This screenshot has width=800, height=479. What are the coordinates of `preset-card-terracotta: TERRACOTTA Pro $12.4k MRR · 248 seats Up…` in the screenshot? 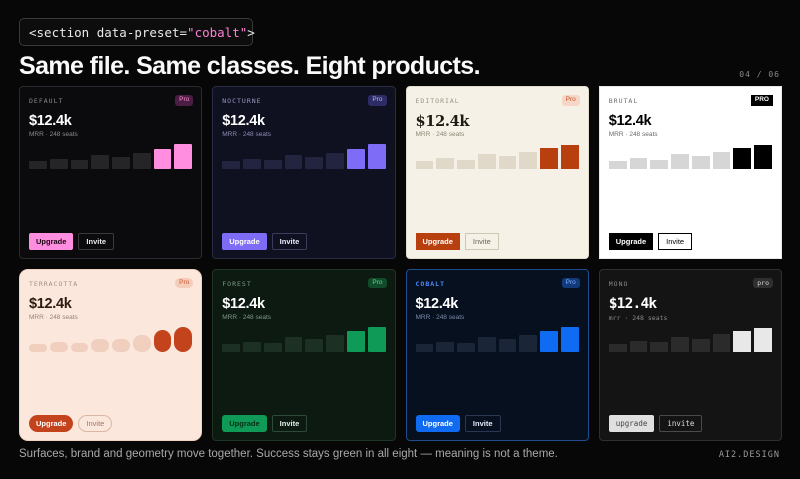 It's located at (111, 354).